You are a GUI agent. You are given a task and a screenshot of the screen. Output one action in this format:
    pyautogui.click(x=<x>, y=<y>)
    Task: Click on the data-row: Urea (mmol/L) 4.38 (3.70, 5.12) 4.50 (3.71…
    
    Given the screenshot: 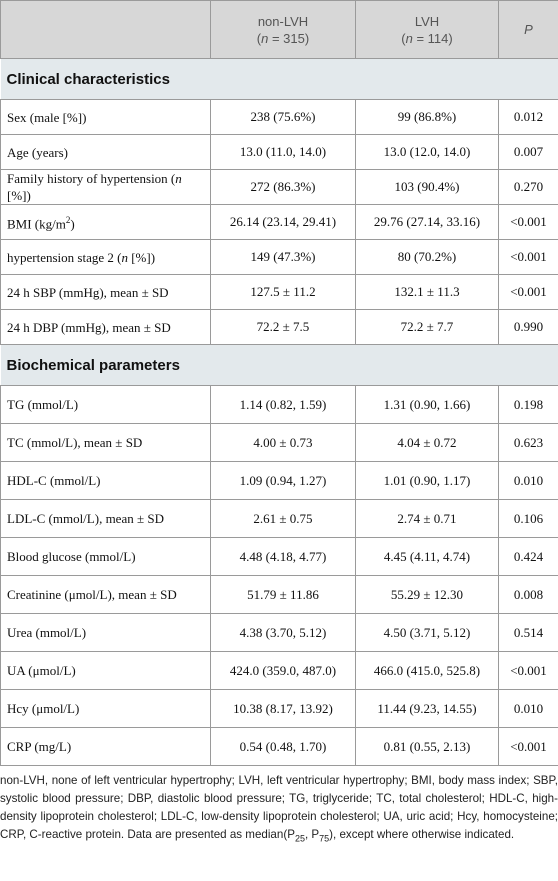 What is the action you would take?
    pyautogui.click(x=279, y=632)
    